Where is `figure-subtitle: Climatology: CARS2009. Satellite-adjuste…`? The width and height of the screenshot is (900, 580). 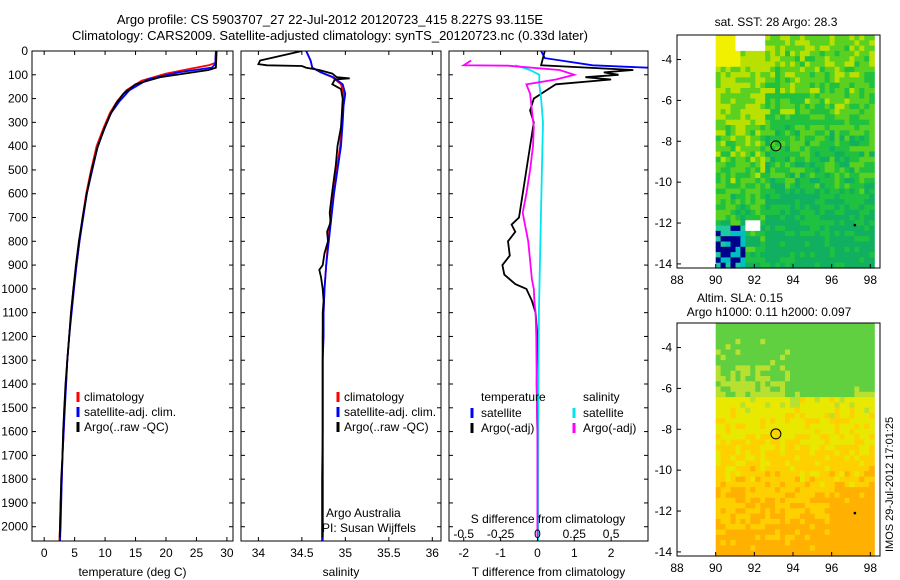
figure-subtitle: Climatology: CARS2009. Satellite-adjuste… is located at coordinates (330, 35).